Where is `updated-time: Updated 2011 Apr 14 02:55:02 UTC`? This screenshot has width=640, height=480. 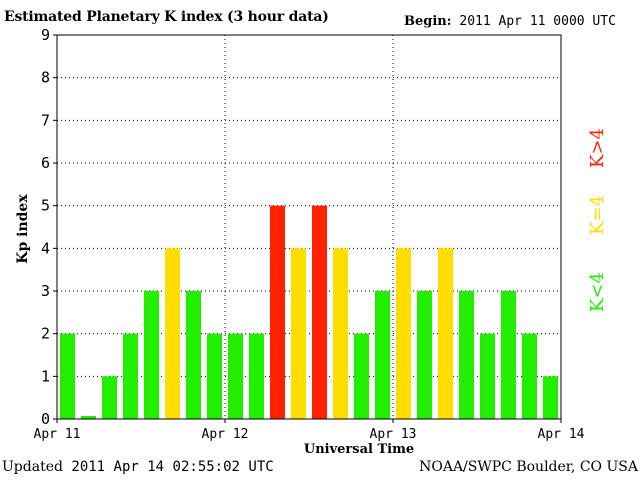 updated-time: Updated 2011 Apr 14 02:55:02 UTC is located at coordinates (138, 467).